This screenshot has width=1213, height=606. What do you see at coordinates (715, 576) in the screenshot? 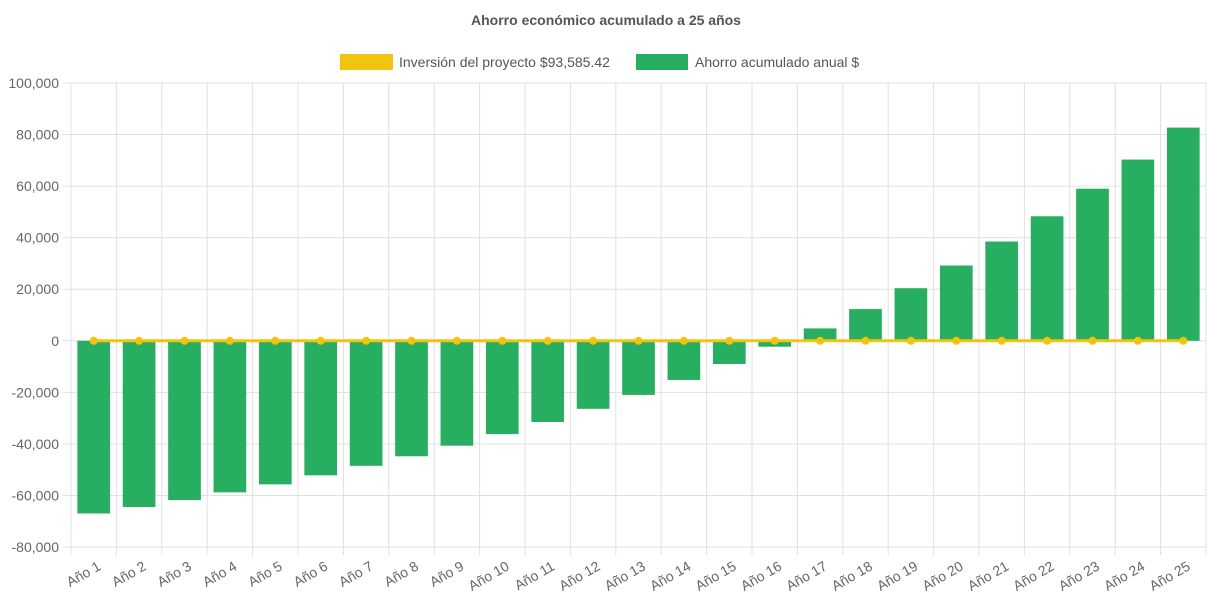
I see `x-tick-label: Año 15` at bounding box center [715, 576].